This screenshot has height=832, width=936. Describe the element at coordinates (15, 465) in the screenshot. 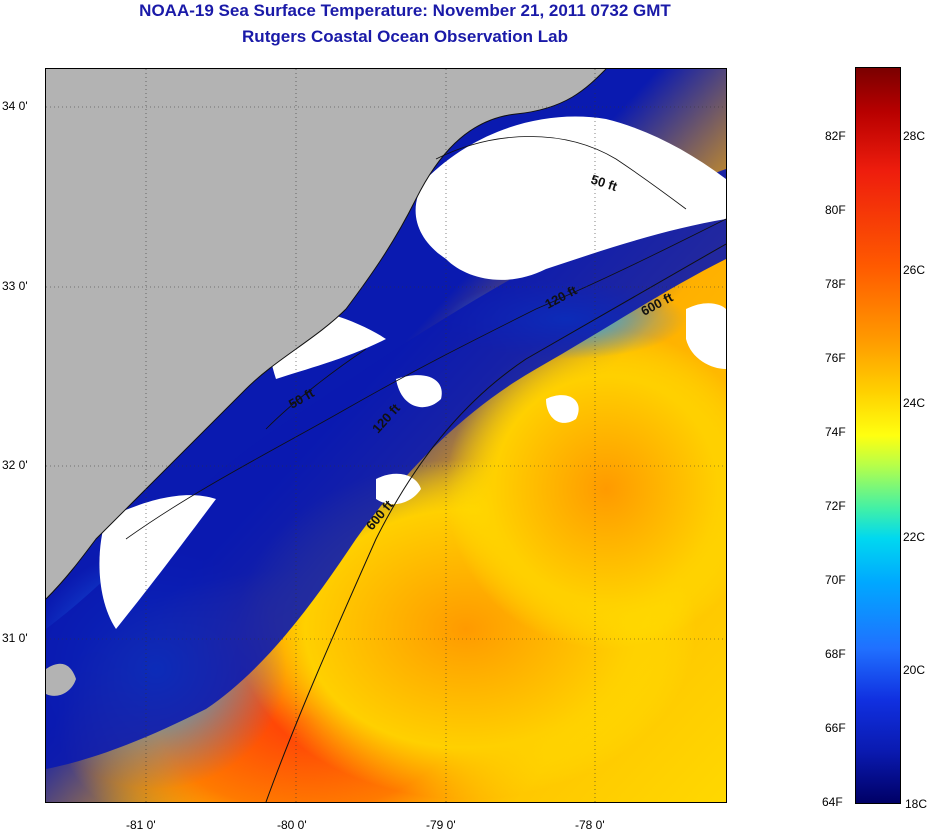

I see `lat-label-32: 32 0'` at that location.